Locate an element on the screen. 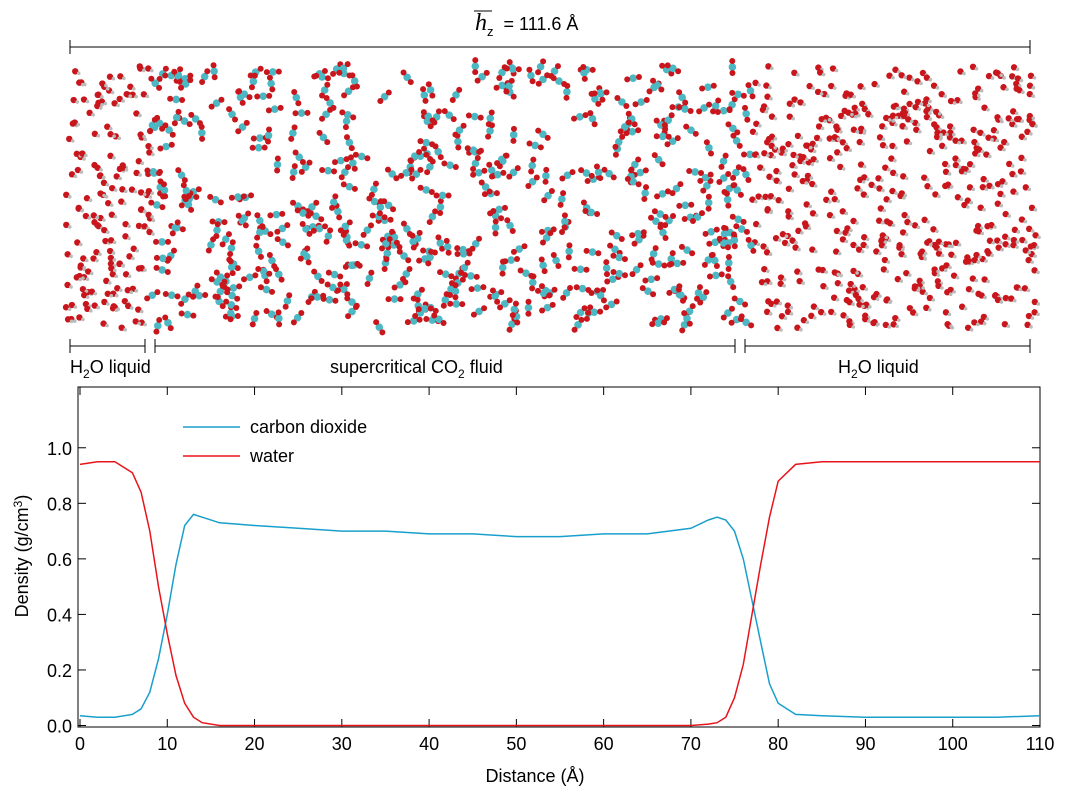  x-tick-label: 90 is located at coordinates (865, 744).